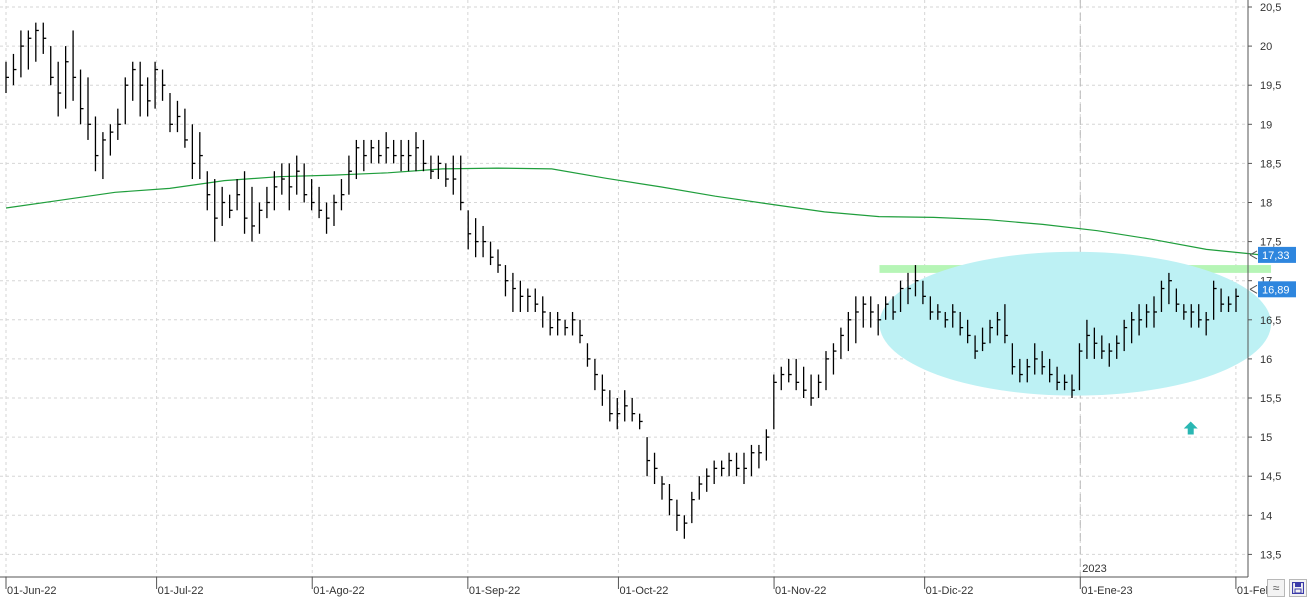 The height and width of the screenshot is (604, 1312). Describe the element at coordinates (800, 591) in the screenshot. I see `x-tick-label: 01-Nov-22` at that location.